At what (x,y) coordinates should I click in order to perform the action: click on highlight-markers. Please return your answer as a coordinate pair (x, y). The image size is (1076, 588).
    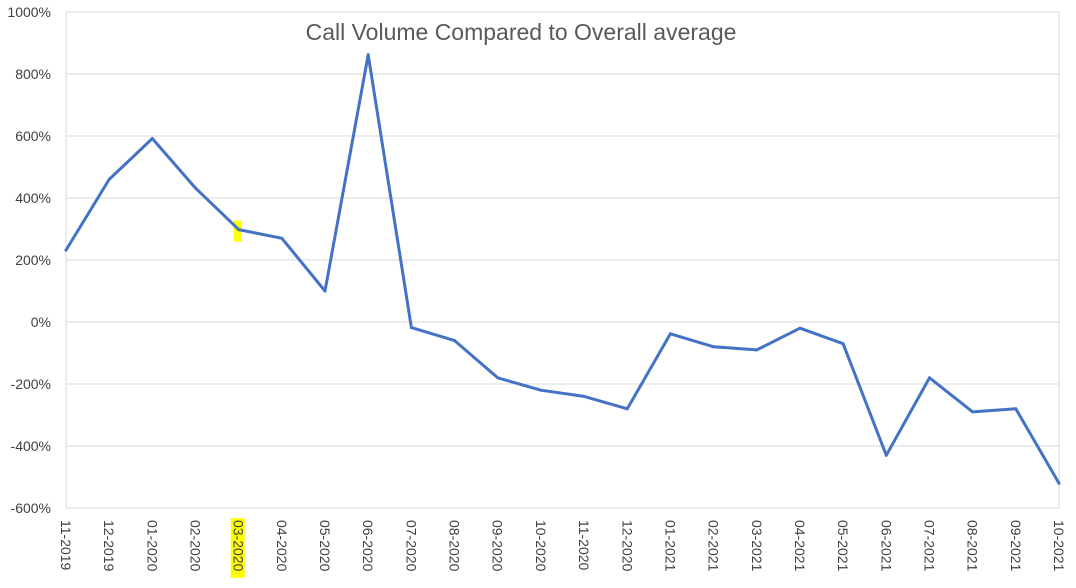
    Looking at the image, I should click on (237, 399).